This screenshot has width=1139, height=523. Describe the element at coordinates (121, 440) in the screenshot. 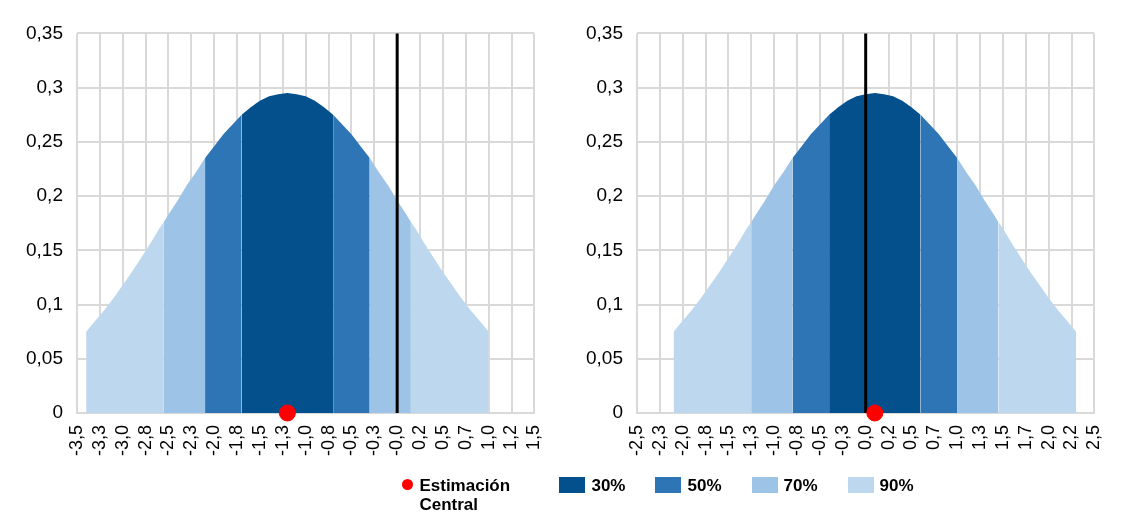

I see `x-tick-label: -3,0` at that location.